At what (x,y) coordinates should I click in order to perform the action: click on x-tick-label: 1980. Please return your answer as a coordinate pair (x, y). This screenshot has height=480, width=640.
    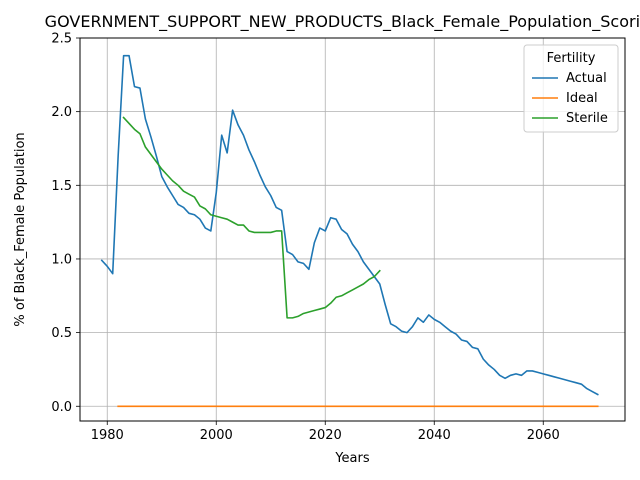
    Looking at the image, I should click on (107, 435).